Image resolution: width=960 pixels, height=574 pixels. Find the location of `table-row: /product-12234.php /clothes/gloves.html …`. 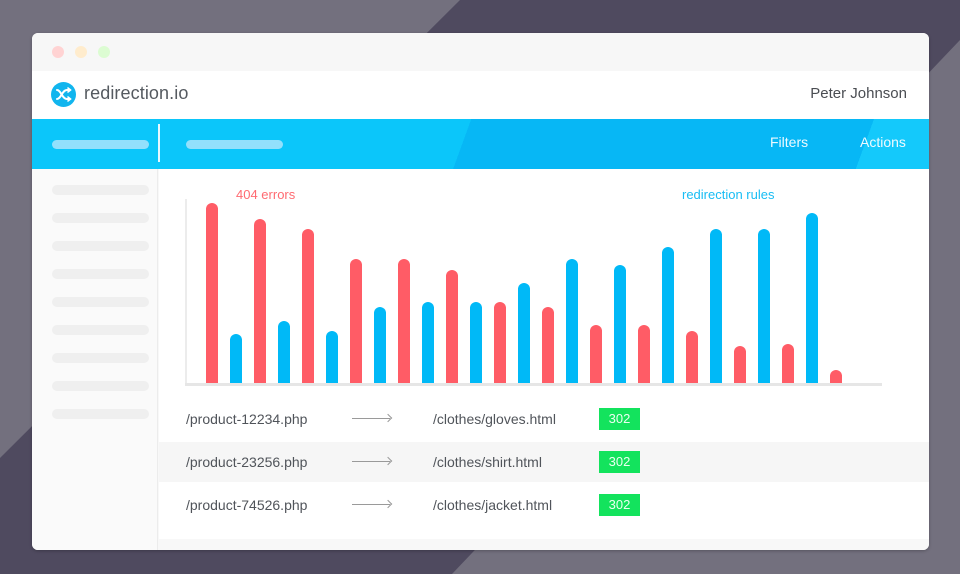

table-row: /product-12234.php /clothes/gloves.html … is located at coordinates (544, 419).